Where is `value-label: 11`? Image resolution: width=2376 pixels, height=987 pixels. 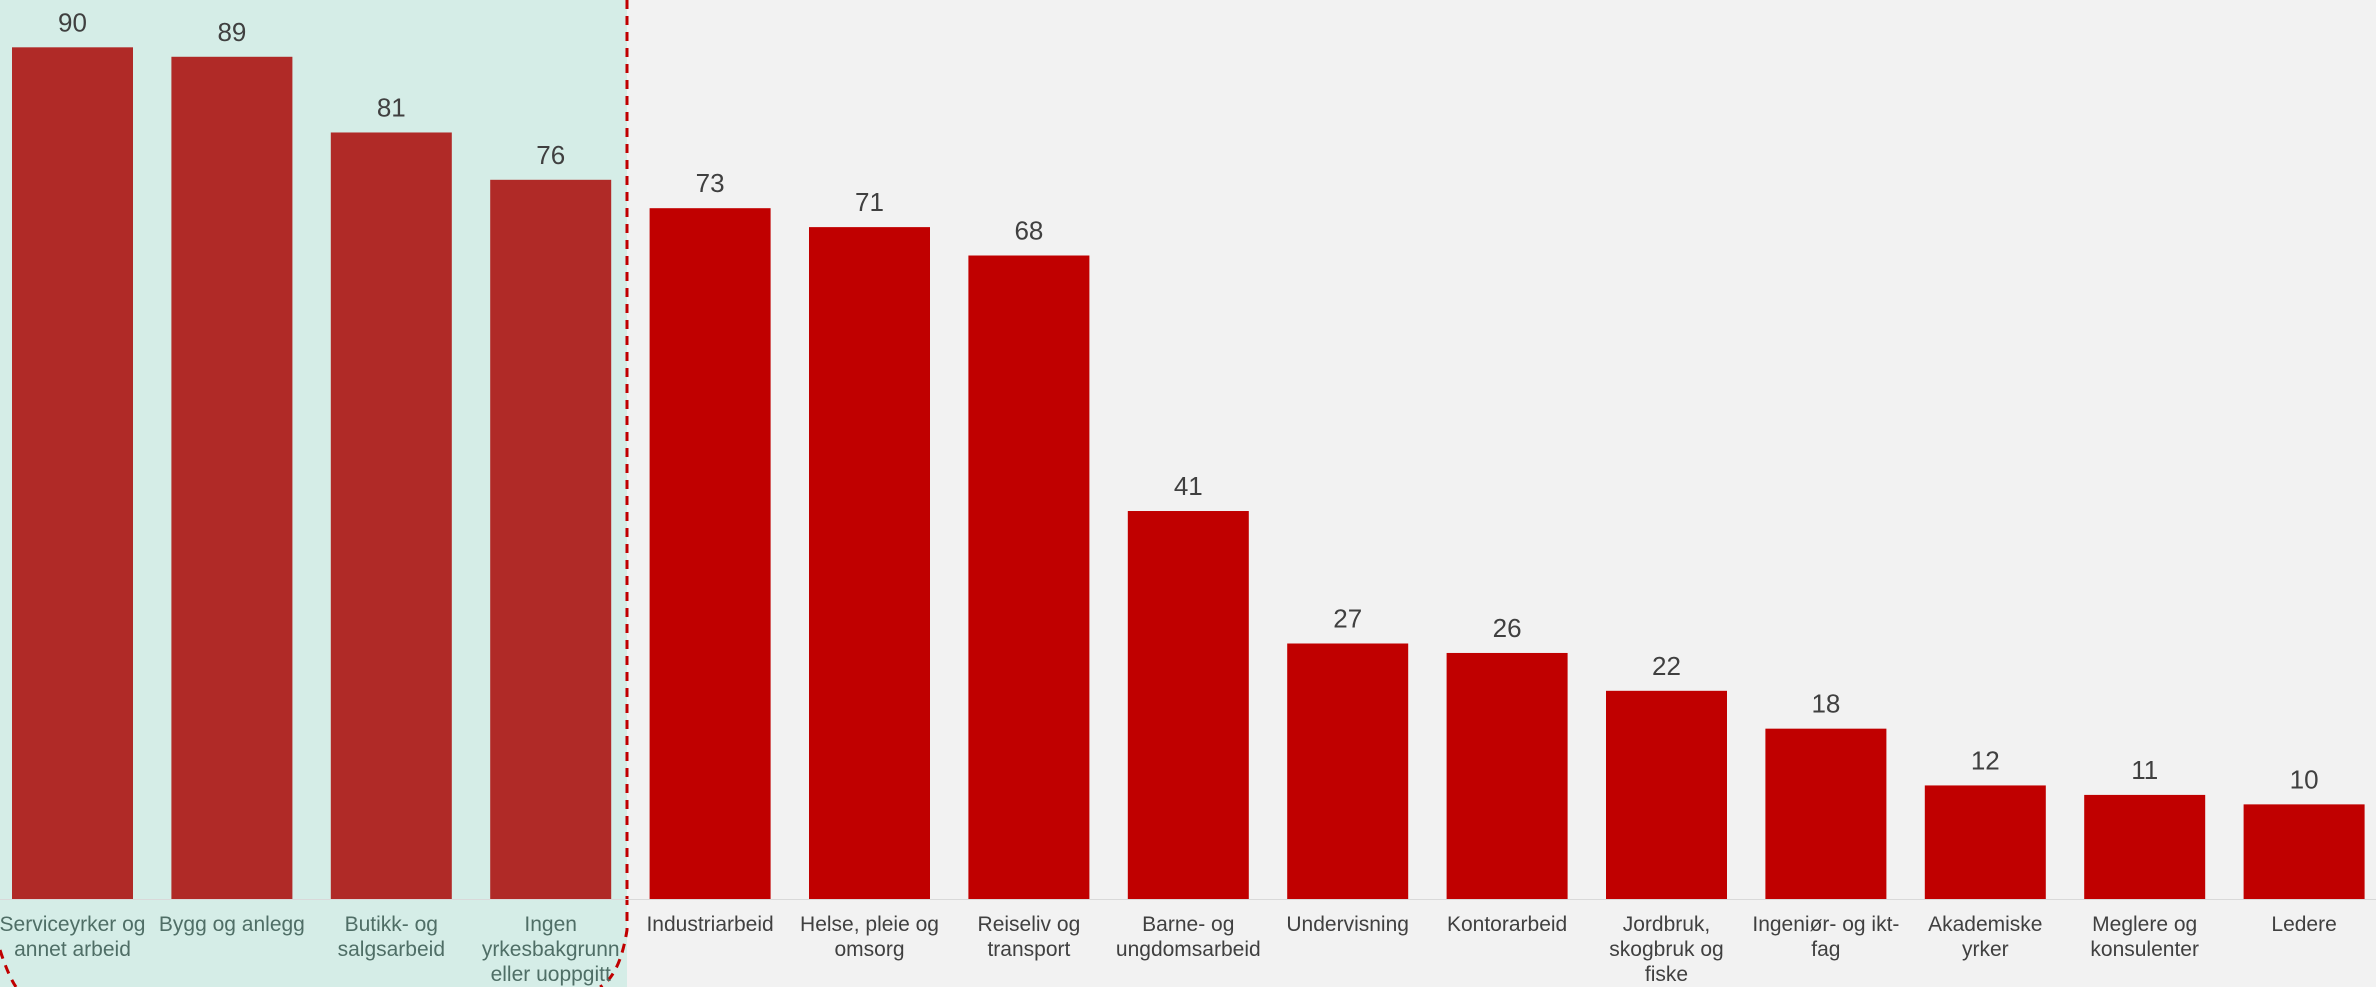
value-label: 11 is located at coordinates (2144, 770).